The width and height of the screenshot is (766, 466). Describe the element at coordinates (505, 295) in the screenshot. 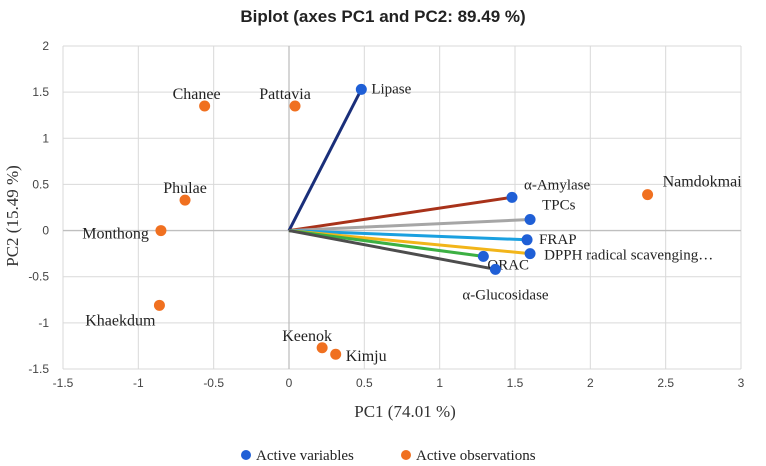

I see `variable-label: α-Glucosidase` at that location.